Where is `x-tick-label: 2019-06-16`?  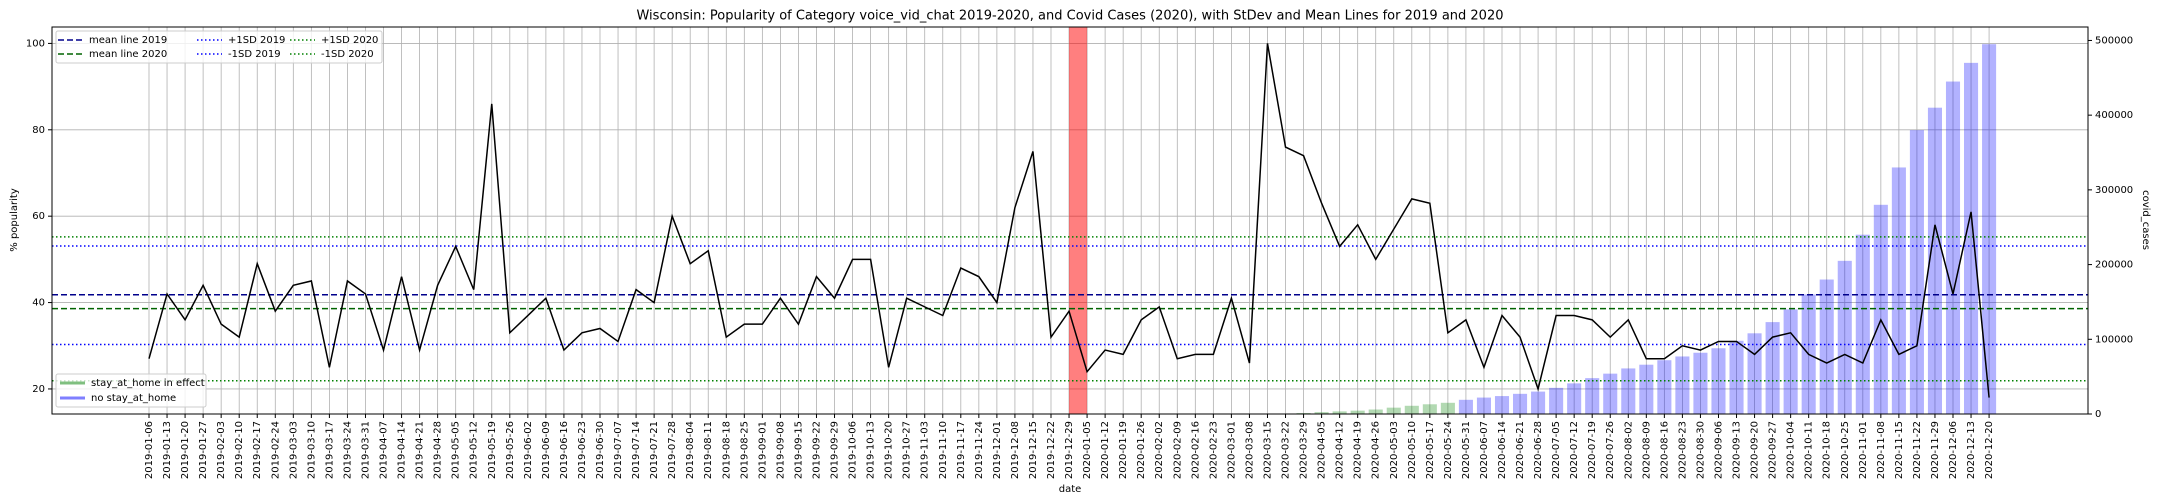 x-tick-label: 2019-06-16 is located at coordinates (564, 450).